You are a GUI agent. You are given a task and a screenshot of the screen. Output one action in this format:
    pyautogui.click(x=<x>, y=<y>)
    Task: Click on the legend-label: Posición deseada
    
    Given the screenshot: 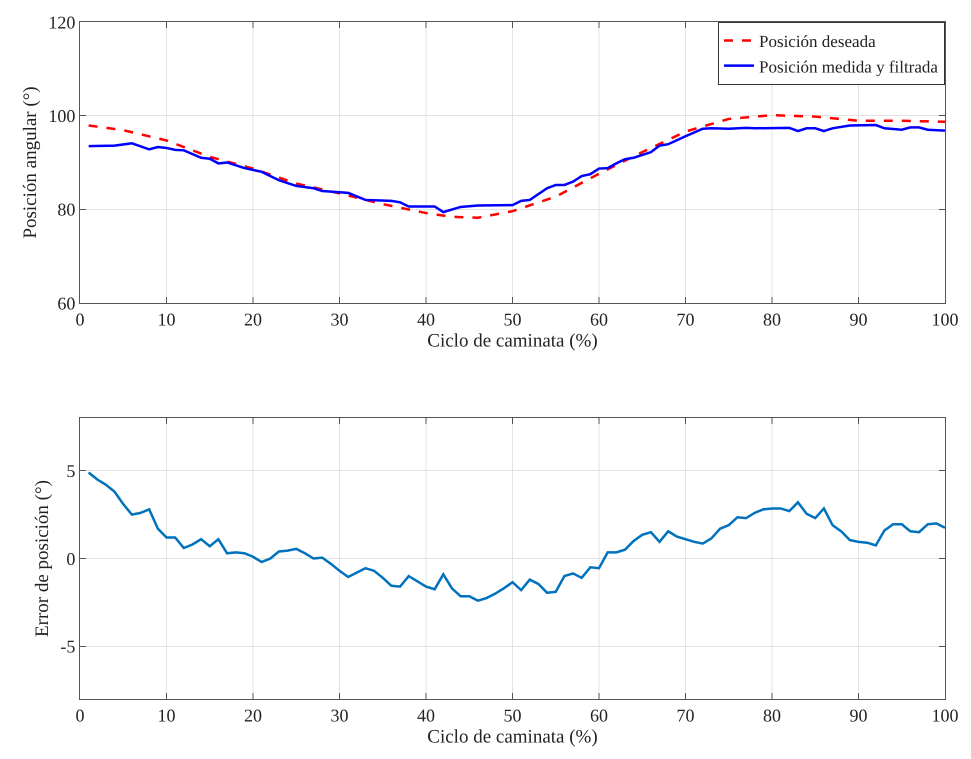 What is the action you would take?
    pyautogui.click(x=817, y=42)
    